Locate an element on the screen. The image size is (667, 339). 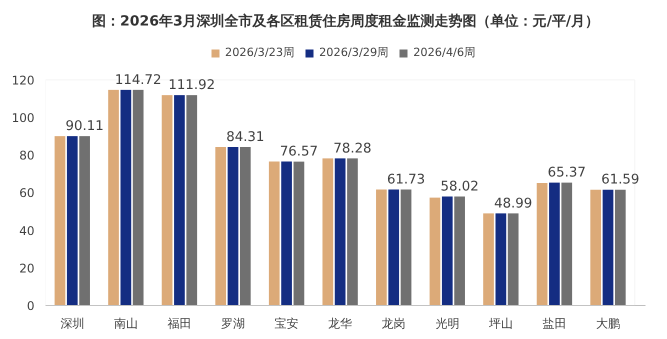
data-label: 111.92 is located at coordinates (192, 86).